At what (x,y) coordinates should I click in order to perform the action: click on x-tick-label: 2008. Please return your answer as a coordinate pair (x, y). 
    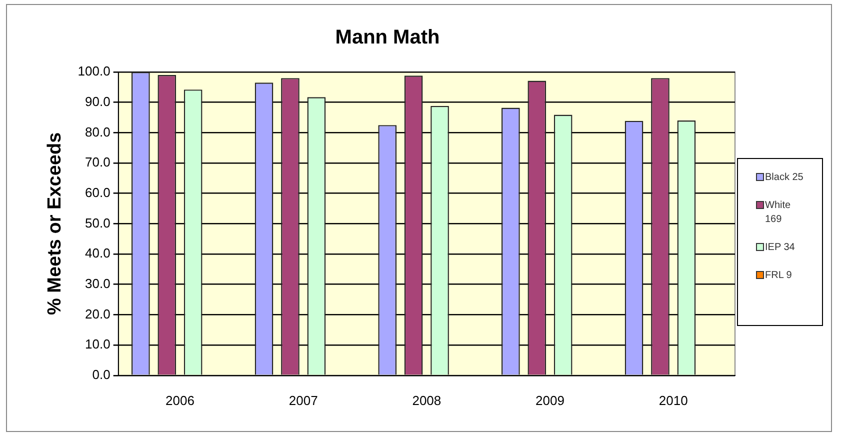
    Looking at the image, I should click on (427, 400).